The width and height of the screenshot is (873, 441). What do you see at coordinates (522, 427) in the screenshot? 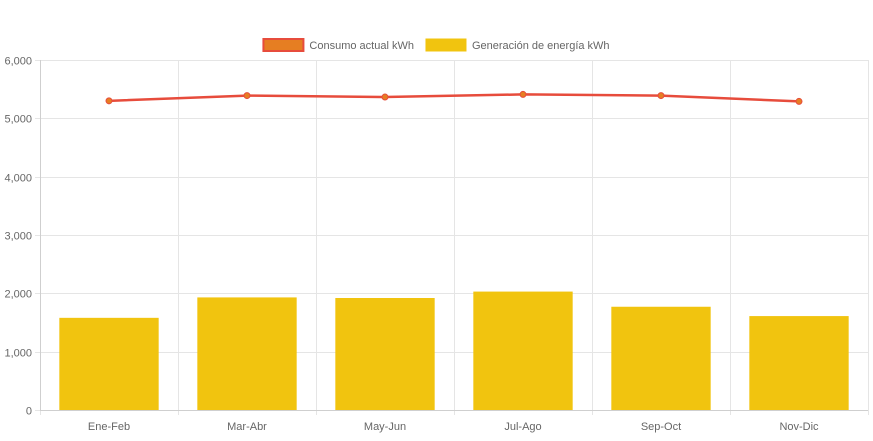
I see `x-tick-label: Jul-Ago` at bounding box center [522, 427].